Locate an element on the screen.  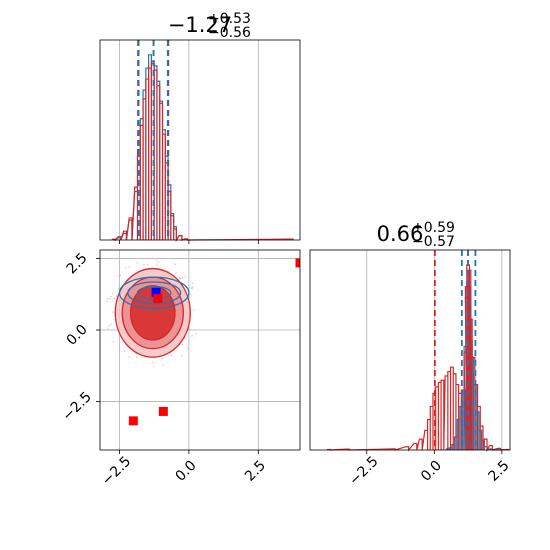
panel-top-title: −1.27 is located at coordinates (200, 25).